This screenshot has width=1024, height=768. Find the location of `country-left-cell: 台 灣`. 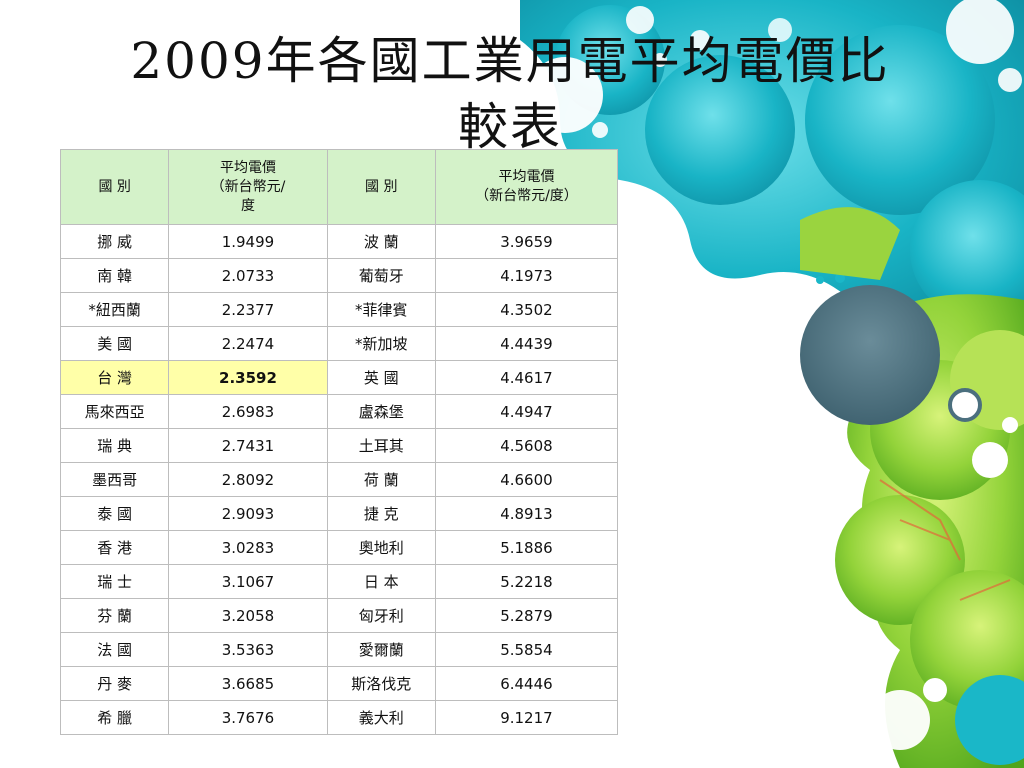

country-left-cell: 台 灣 is located at coordinates (114, 377).